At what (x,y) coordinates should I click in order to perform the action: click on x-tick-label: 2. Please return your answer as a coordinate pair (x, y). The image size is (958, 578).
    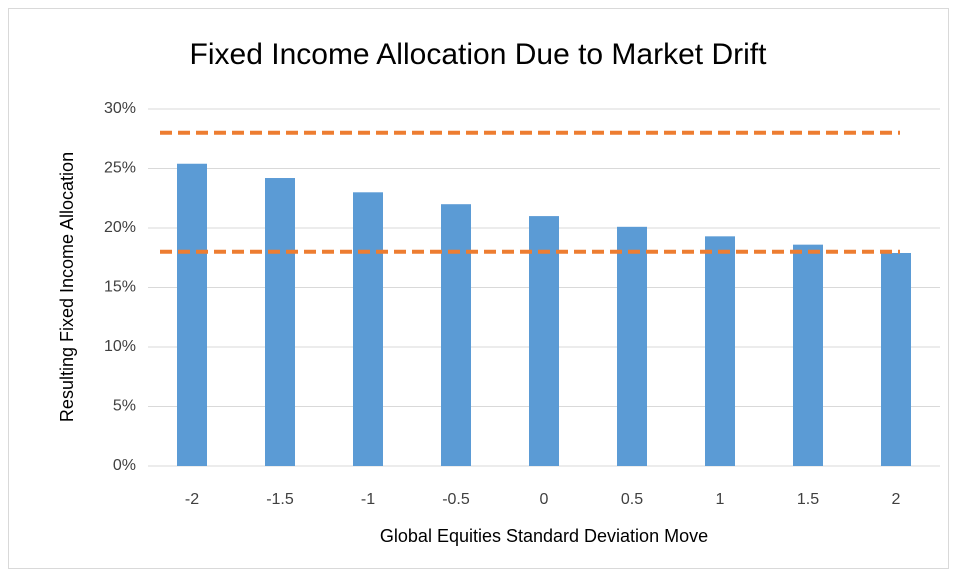
    Looking at the image, I should click on (896, 499).